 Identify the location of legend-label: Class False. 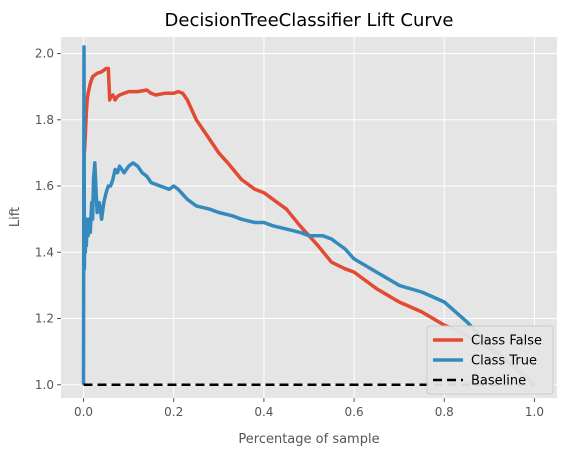
(506, 341).